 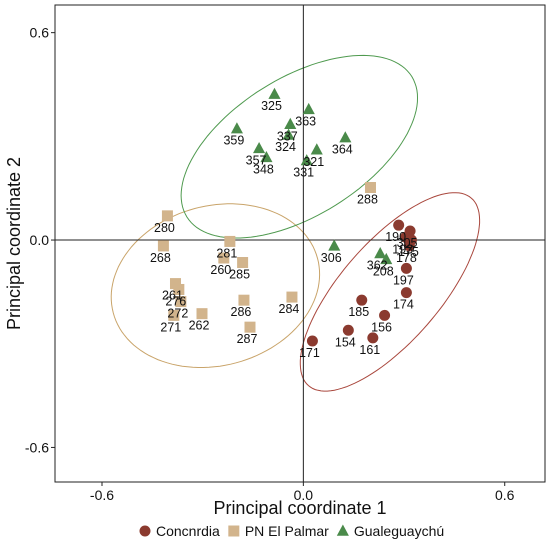 I want to click on point-label: 268, so click(x=160, y=258).